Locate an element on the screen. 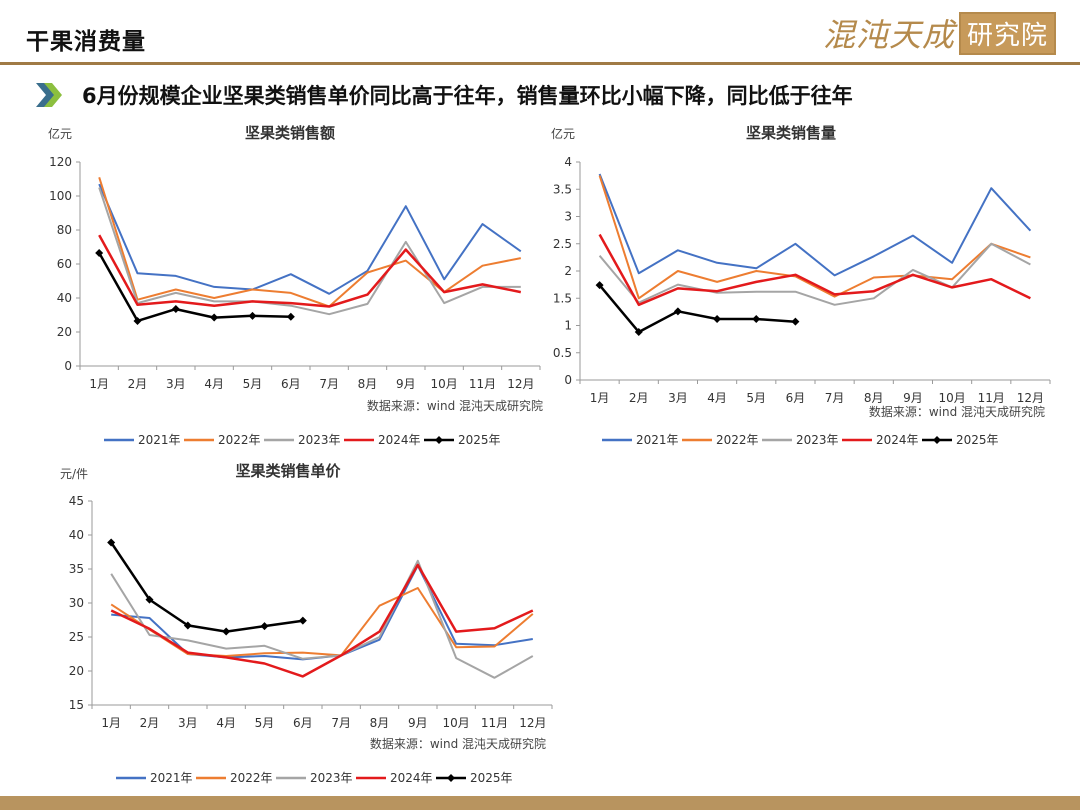 This screenshot has height=810, width=1080. page-title: 干果消费量 is located at coordinates (86, 42).